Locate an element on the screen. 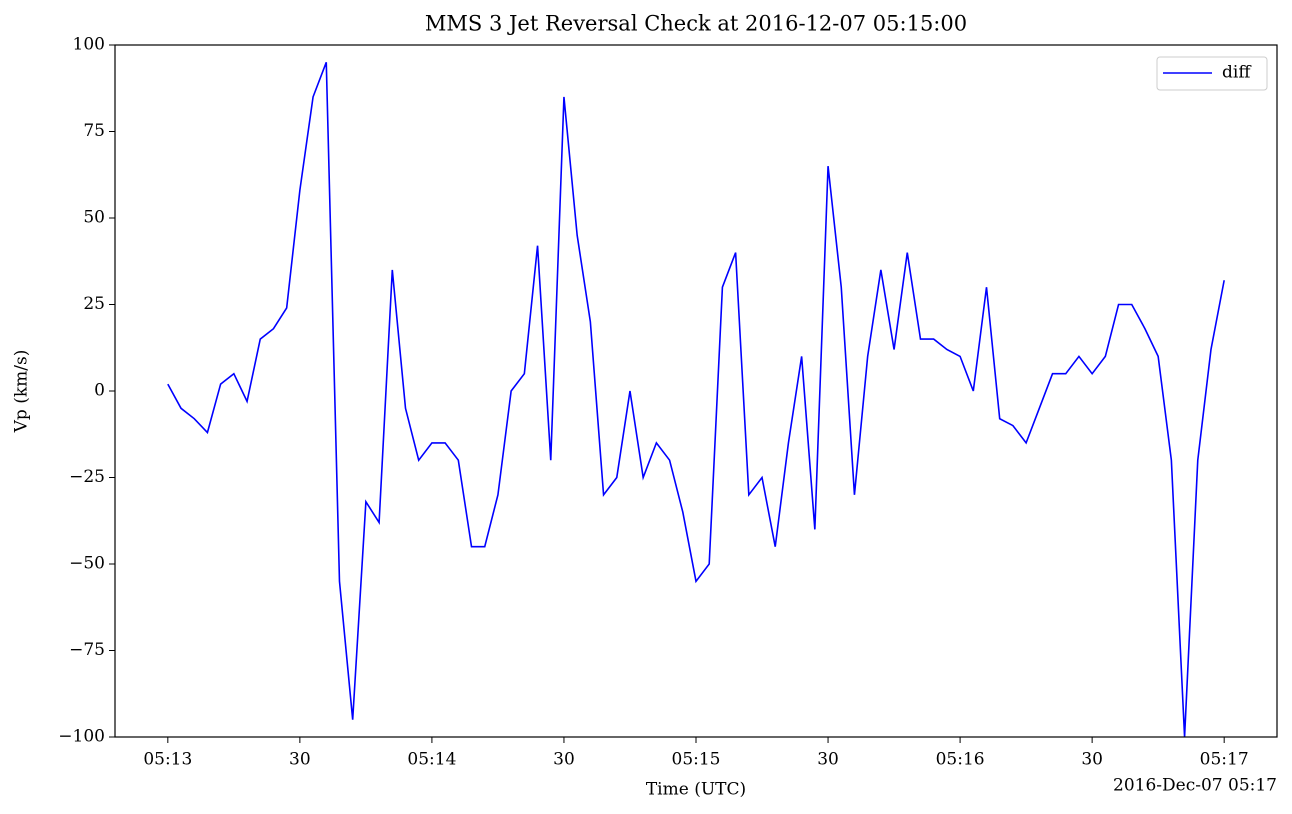  y-tick-label: −75 is located at coordinates (87, 650).